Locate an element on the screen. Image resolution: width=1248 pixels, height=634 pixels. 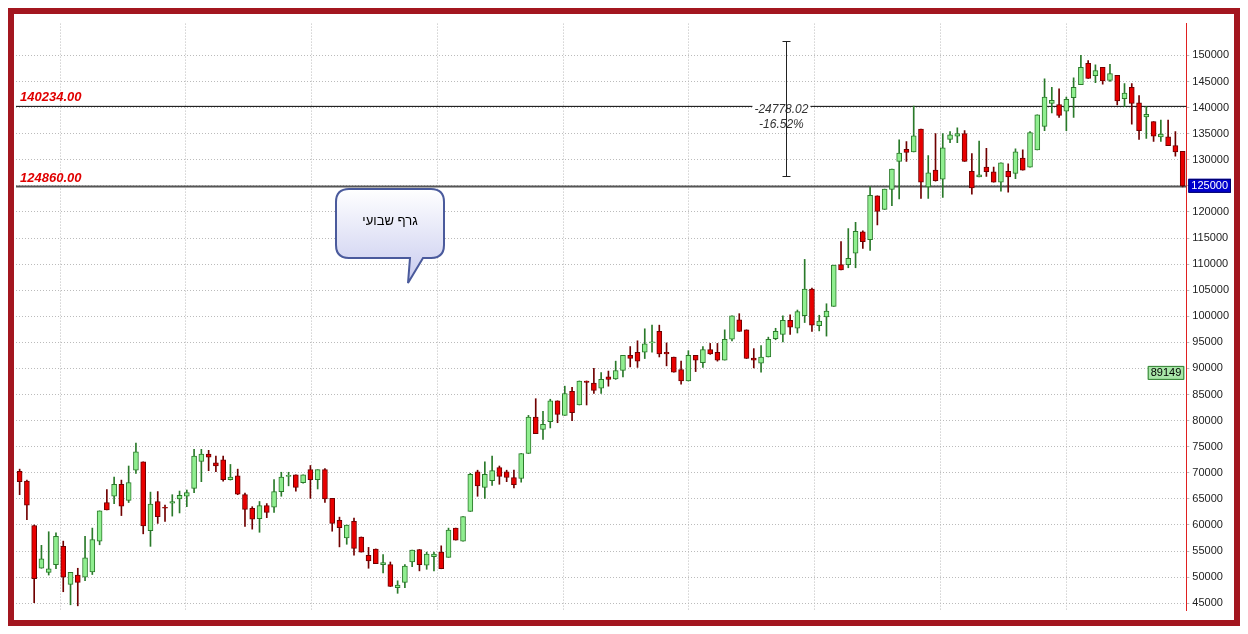
y-tick-label: 150000 is located at coordinates (1211, 54).